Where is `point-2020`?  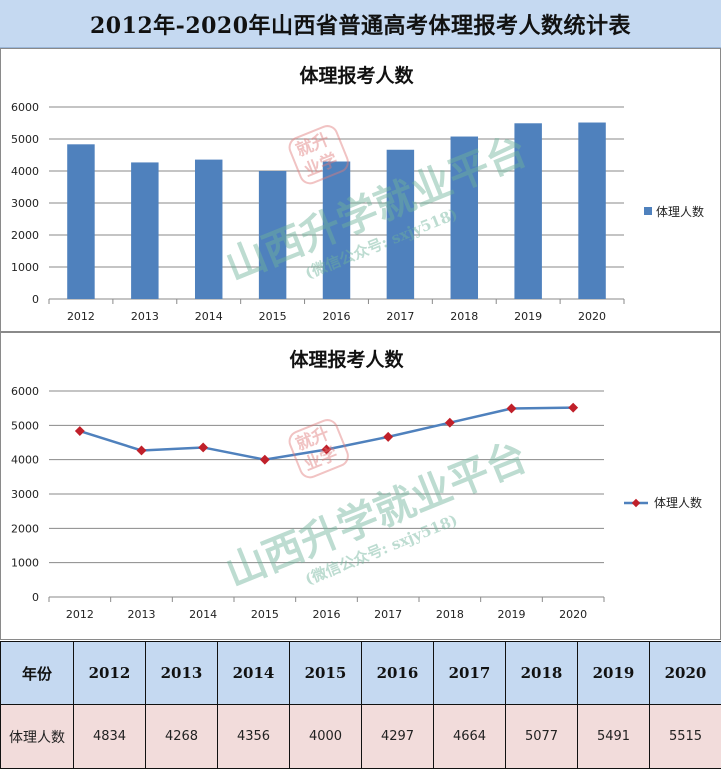 point-2020 is located at coordinates (573, 408).